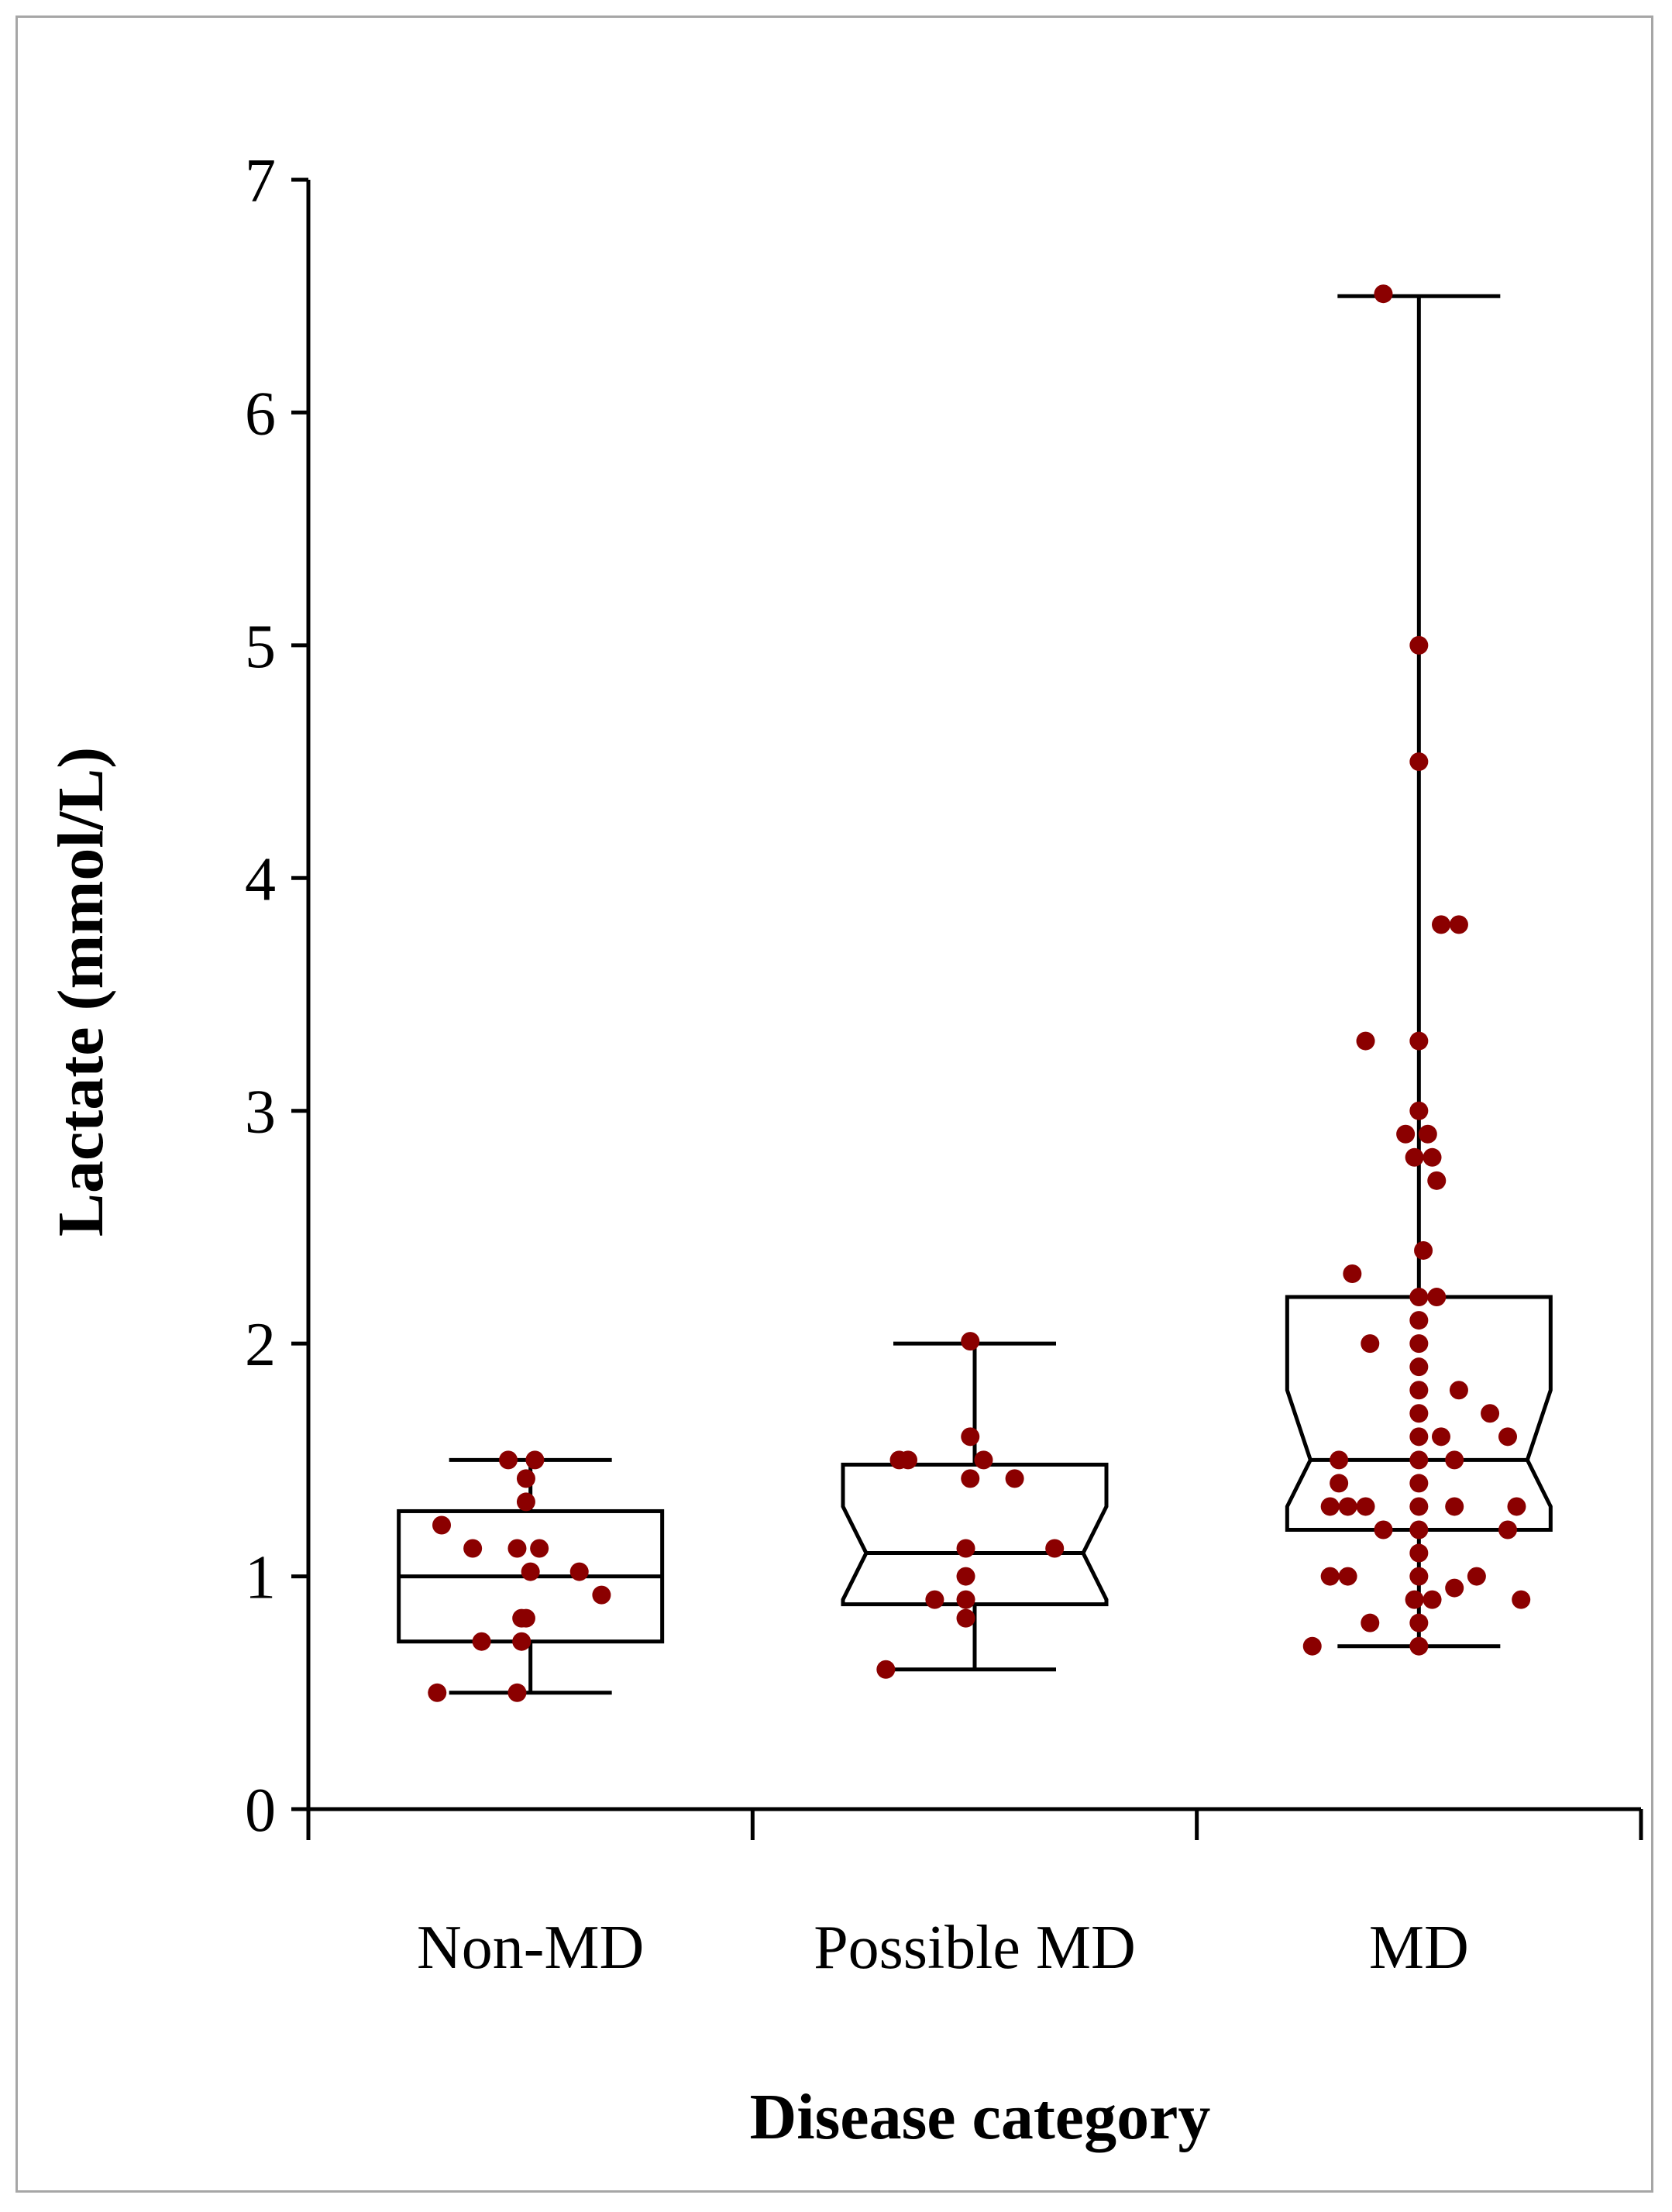  Describe the element at coordinates (1419, 1948) in the screenshot. I see `x-tick-label: MD` at that location.